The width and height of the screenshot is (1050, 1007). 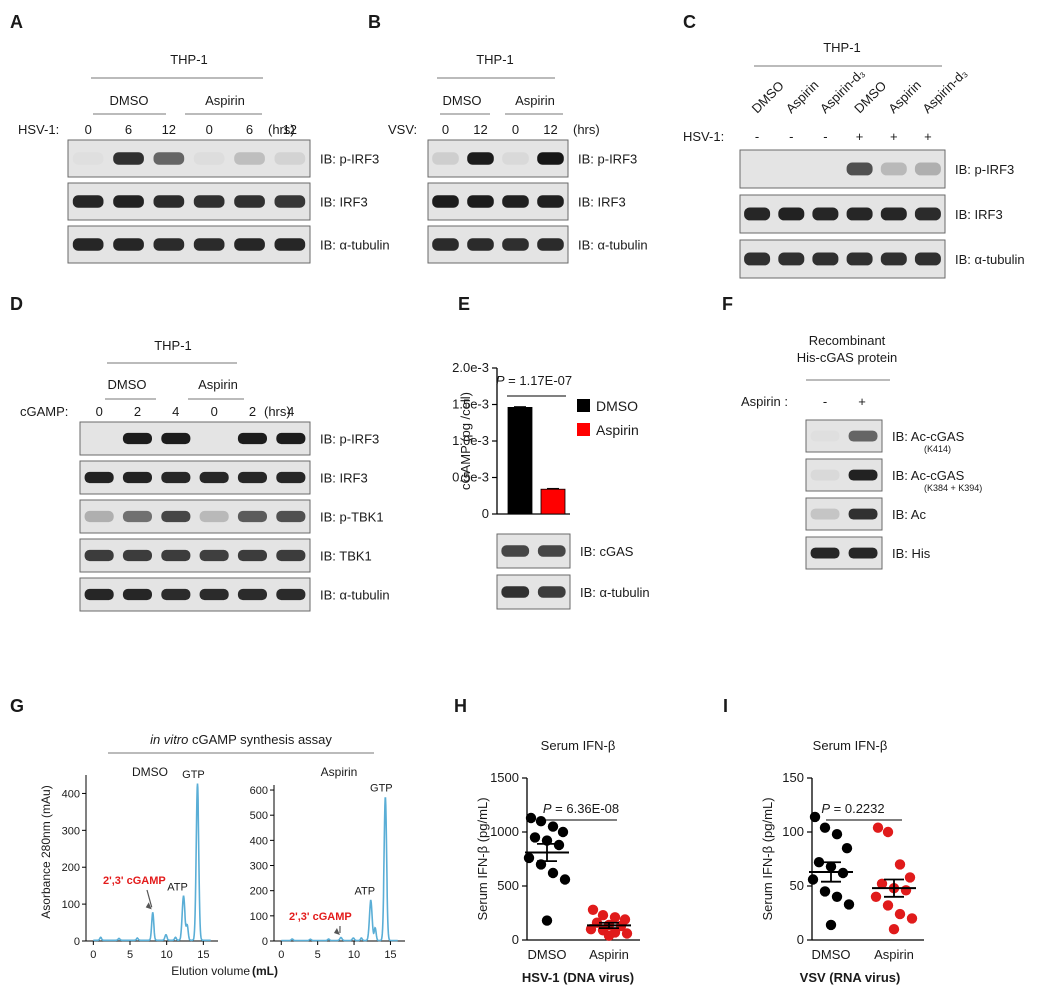 What do you see at coordinates (862, 401) in the screenshot?
I see `sign-label: +` at bounding box center [862, 401].